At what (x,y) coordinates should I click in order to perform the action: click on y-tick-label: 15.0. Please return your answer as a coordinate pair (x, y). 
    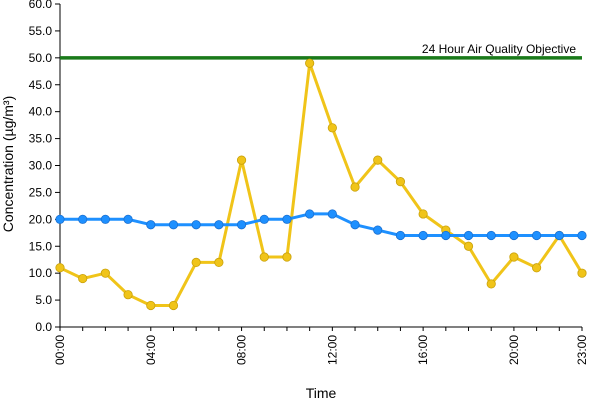
    Looking at the image, I should click on (41, 246).